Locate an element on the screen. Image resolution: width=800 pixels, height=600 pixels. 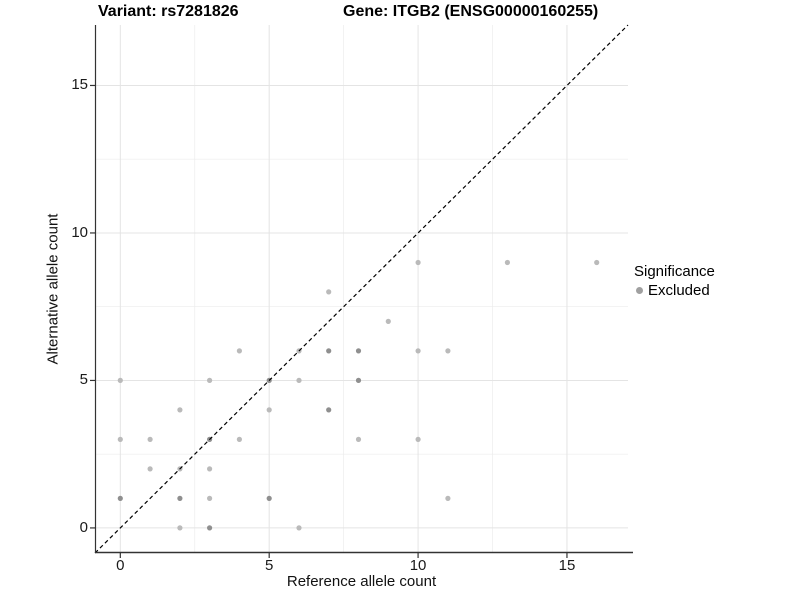
legend-title: Significance is located at coordinates (674, 271).